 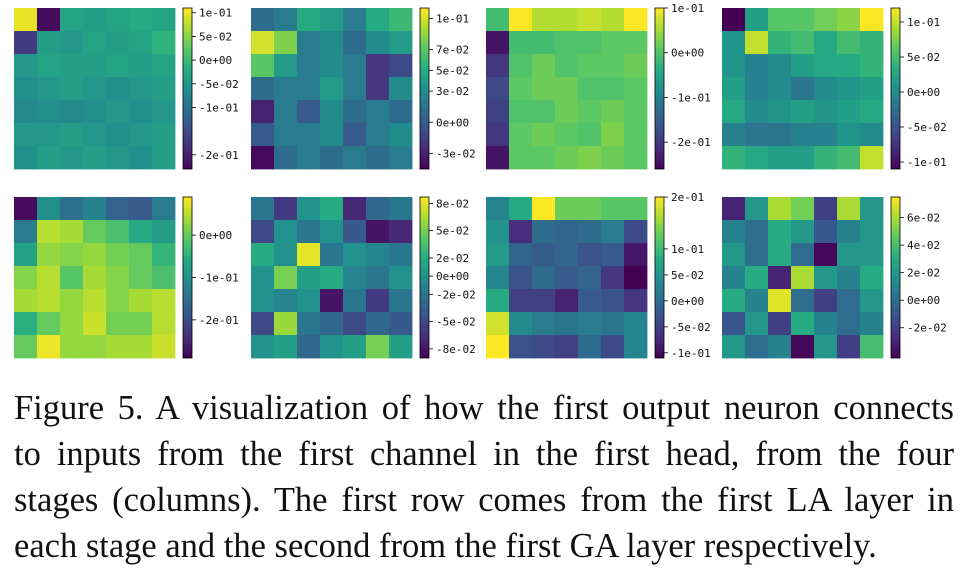 I want to click on colorbar-tick: 2e-02, so click(x=920, y=273).